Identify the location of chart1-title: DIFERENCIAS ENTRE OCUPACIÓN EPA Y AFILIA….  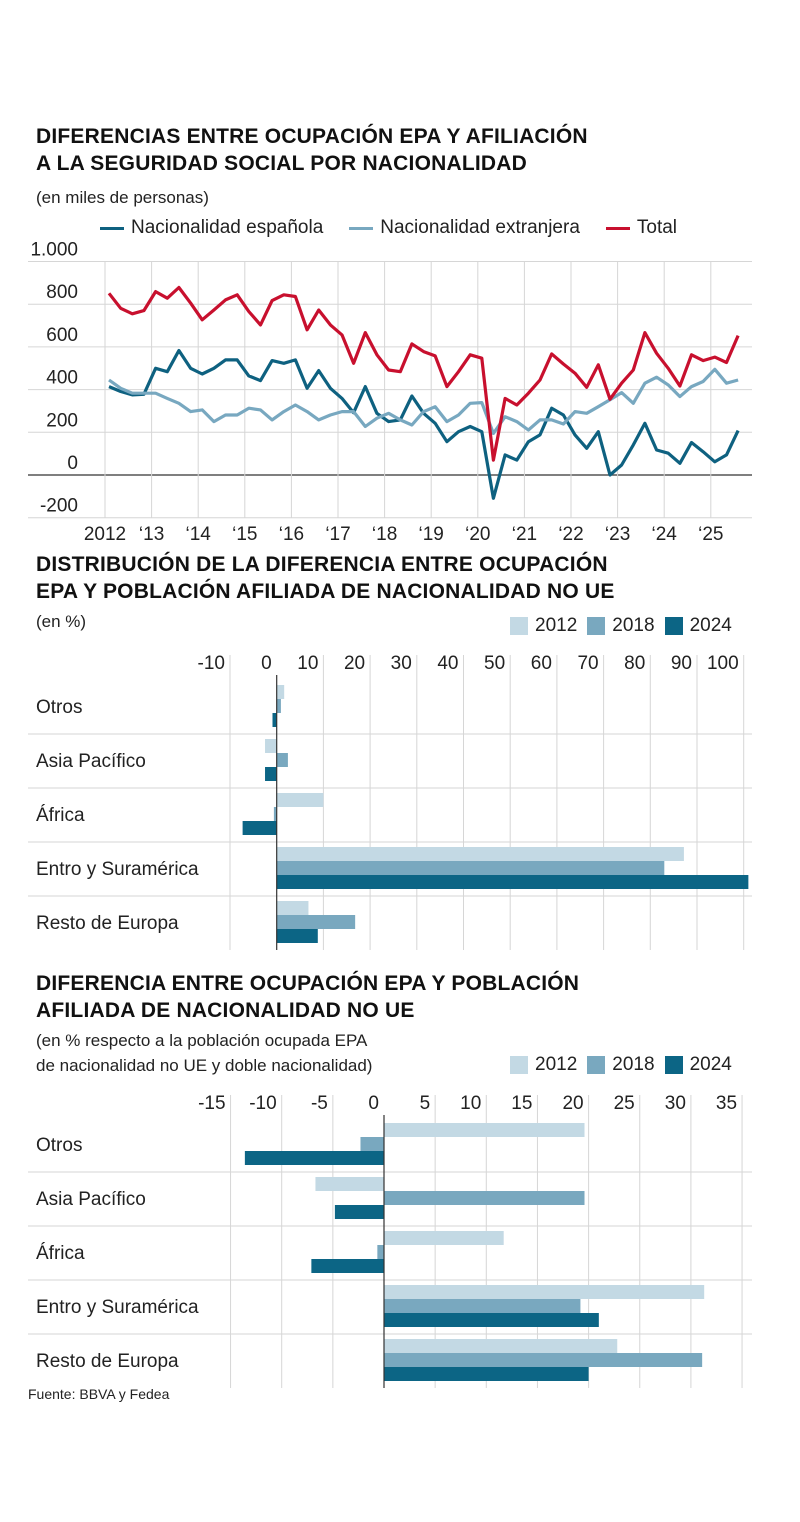
(312, 150).